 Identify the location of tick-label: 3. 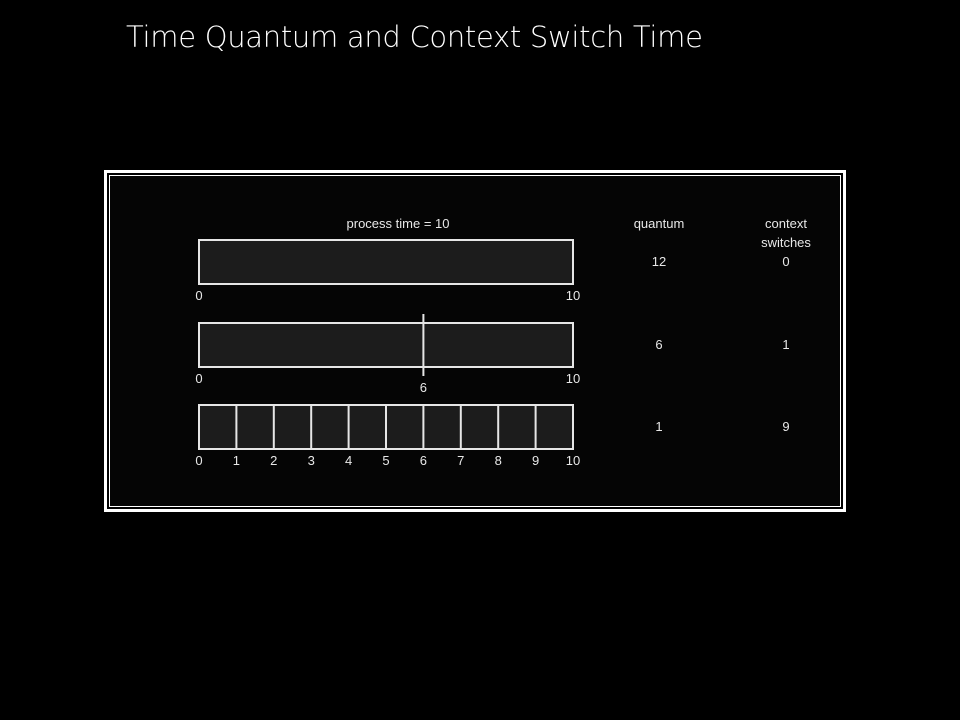
(311, 460).